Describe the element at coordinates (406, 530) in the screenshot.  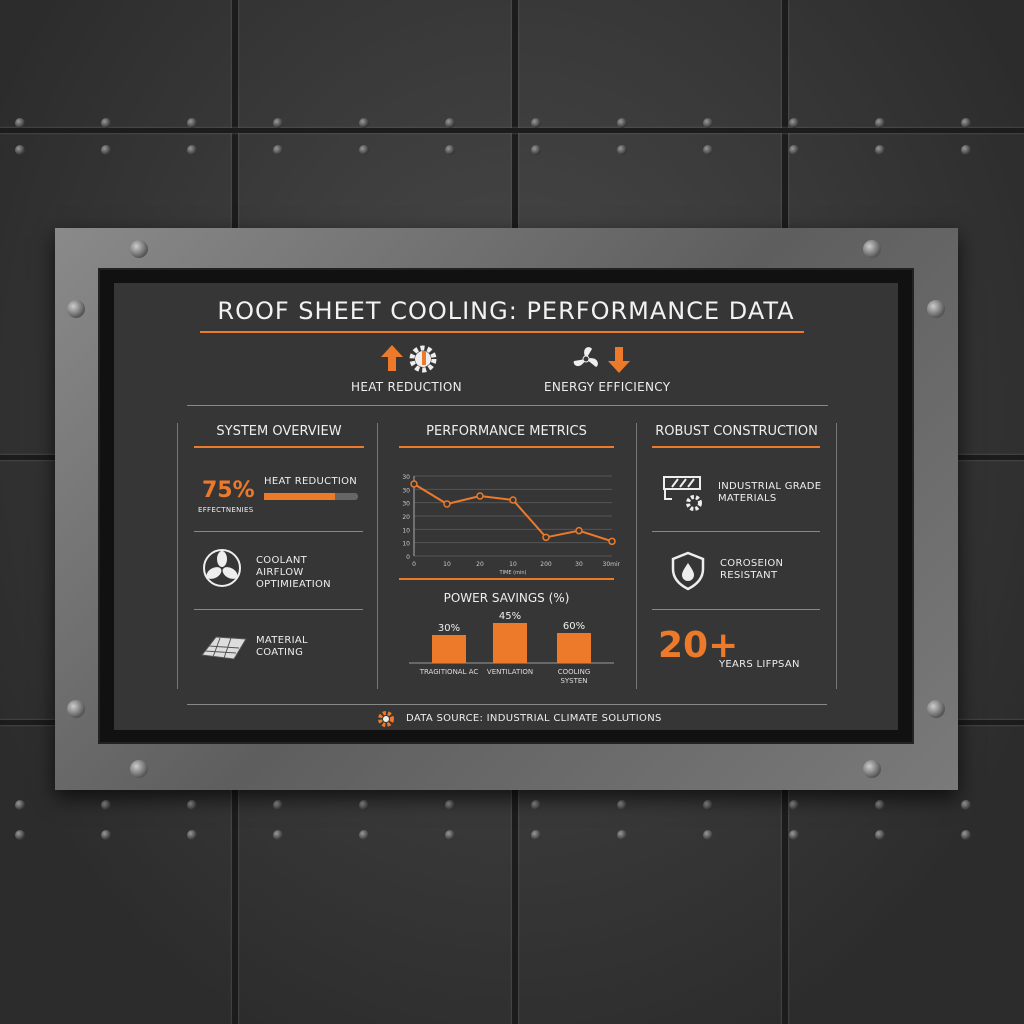
I see `y-tick-label: 10` at that location.